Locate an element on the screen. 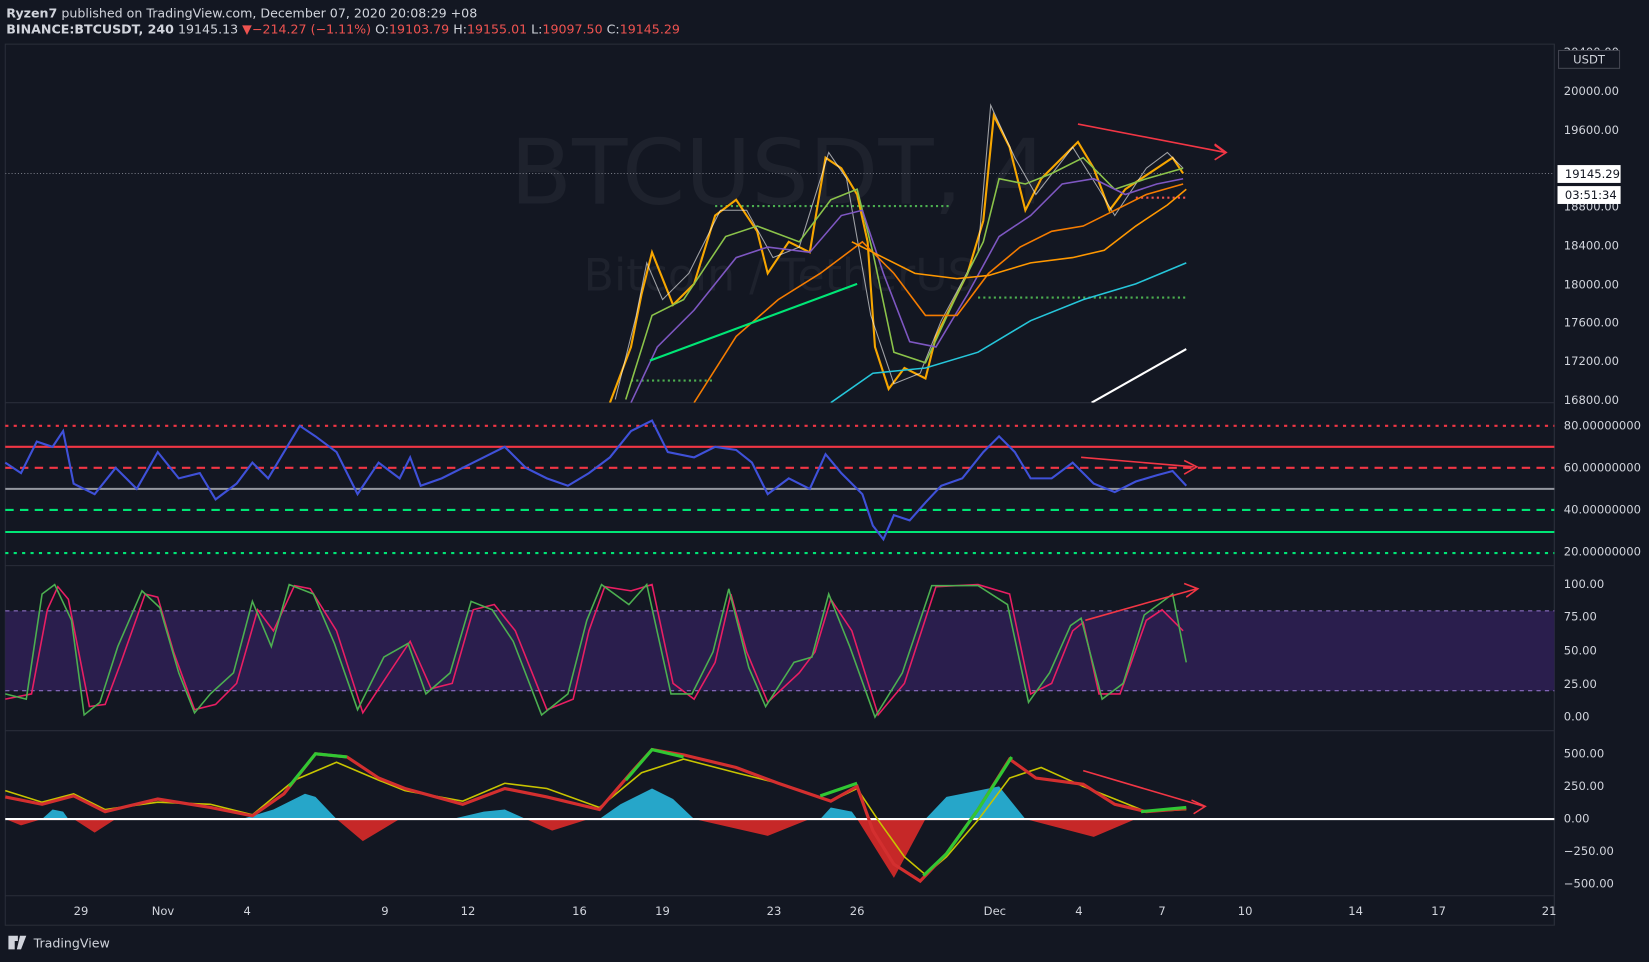 Image resolution: width=1649 pixels, height=962 pixels. currency-box is located at coordinates (1589, 59).